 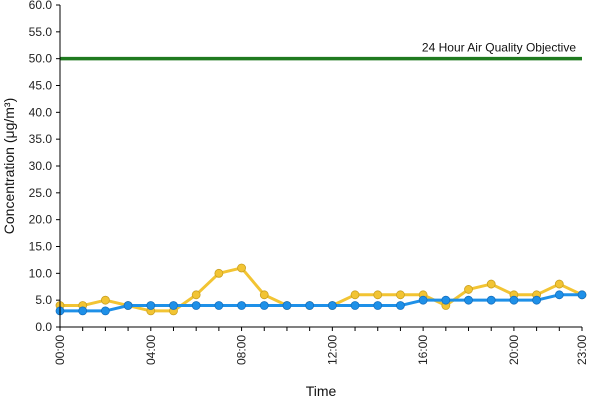 I want to click on x-tick-label: 20:00, so click(x=514, y=350).